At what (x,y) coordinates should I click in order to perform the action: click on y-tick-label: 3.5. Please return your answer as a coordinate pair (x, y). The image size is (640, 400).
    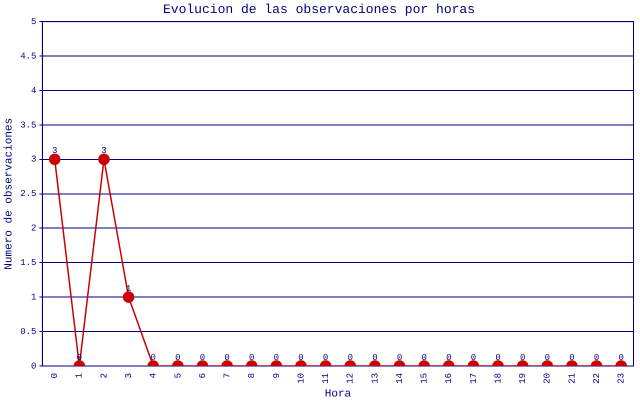
    Looking at the image, I should click on (28, 125).